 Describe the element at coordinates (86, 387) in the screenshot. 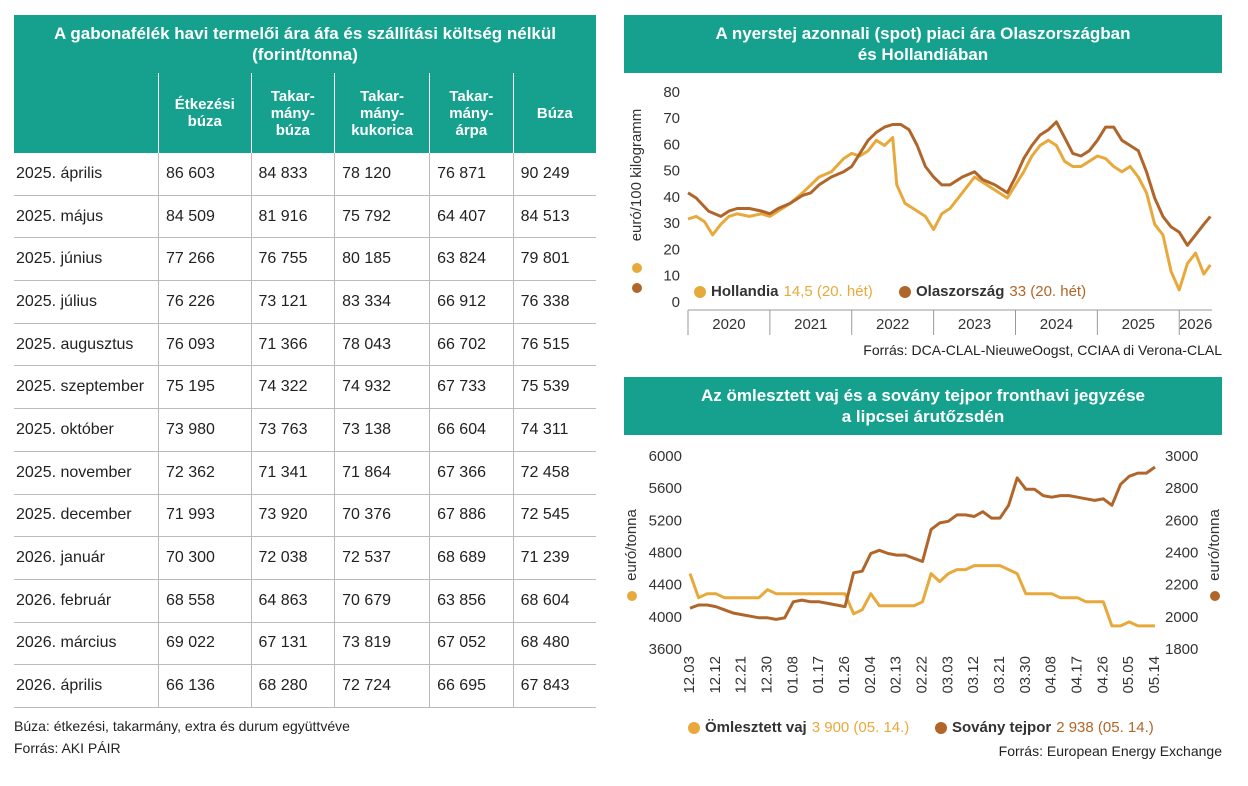

I see `table-cell: 2025. szeptember` at that location.